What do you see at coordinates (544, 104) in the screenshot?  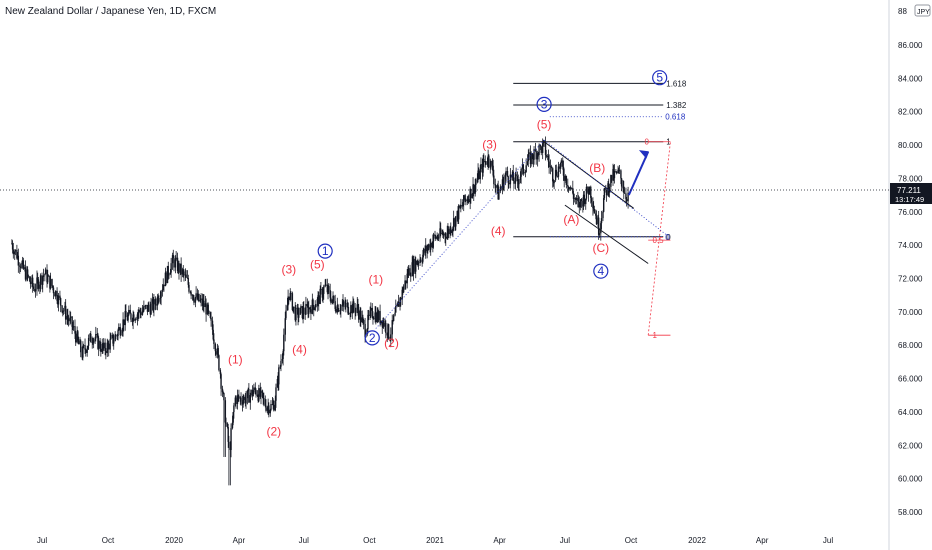 I see `wave-circle-blue` at bounding box center [544, 104].